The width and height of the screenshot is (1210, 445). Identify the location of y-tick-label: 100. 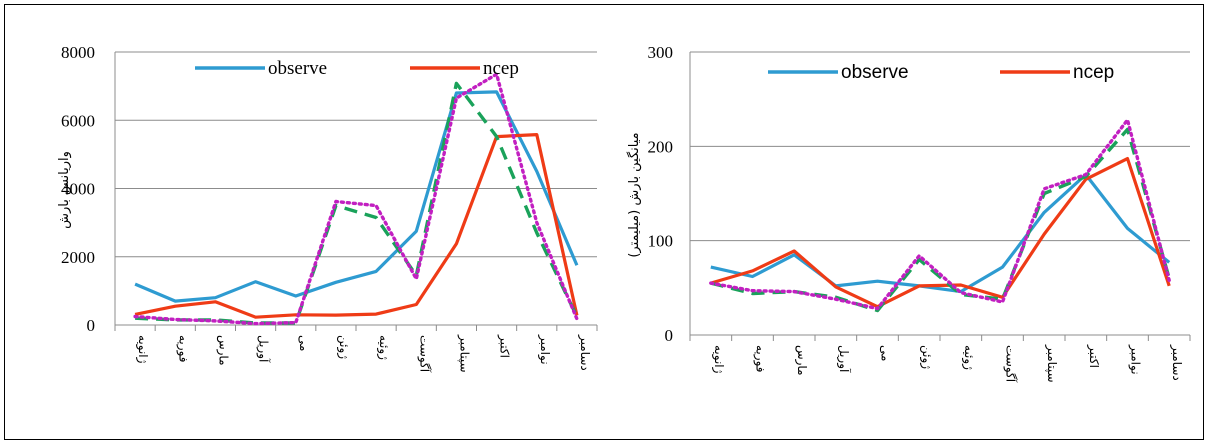
(661, 241).